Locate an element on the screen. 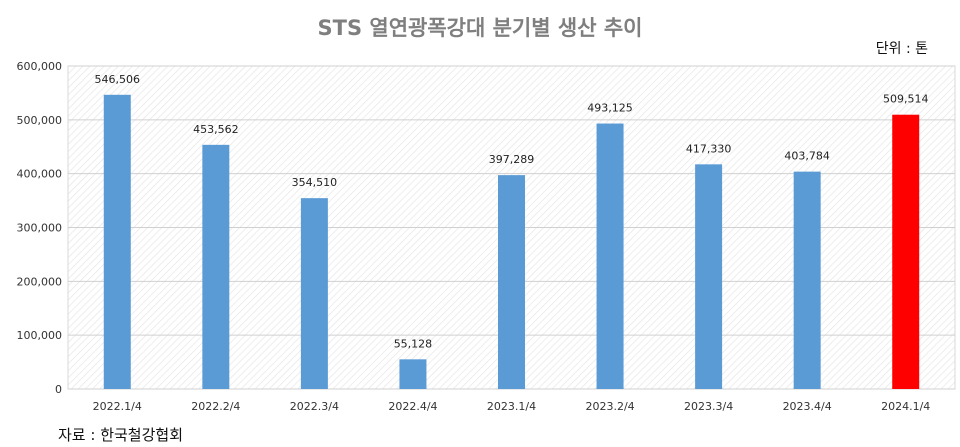 The image size is (960, 447). y-tick-label: 300,000 is located at coordinates (40, 228).